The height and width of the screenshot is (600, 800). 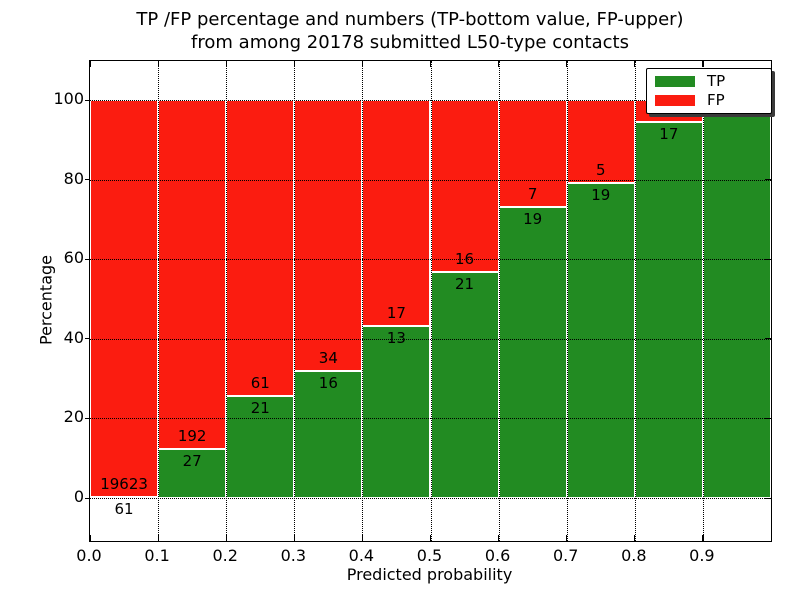 I want to click on x-tick-label: 0.4, so click(x=361, y=555).